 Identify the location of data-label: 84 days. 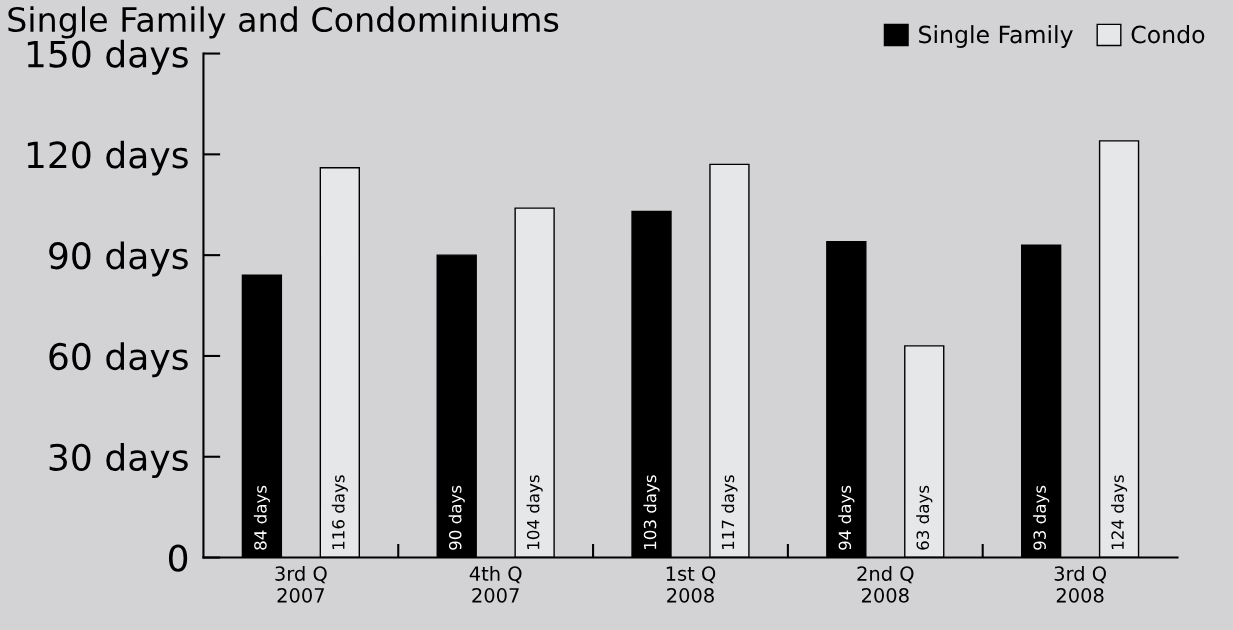
(261, 517).